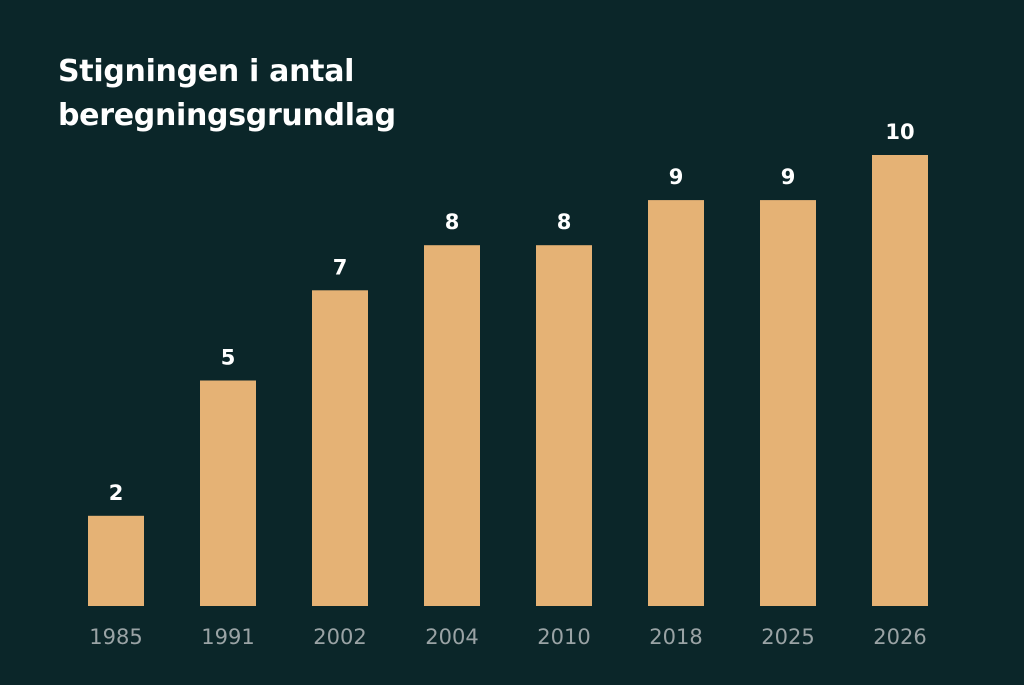 Image resolution: width=1024 pixels, height=685 pixels. What do you see at coordinates (340, 267) in the screenshot?
I see `value-label-2002: 7` at bounding box center [340, 267].